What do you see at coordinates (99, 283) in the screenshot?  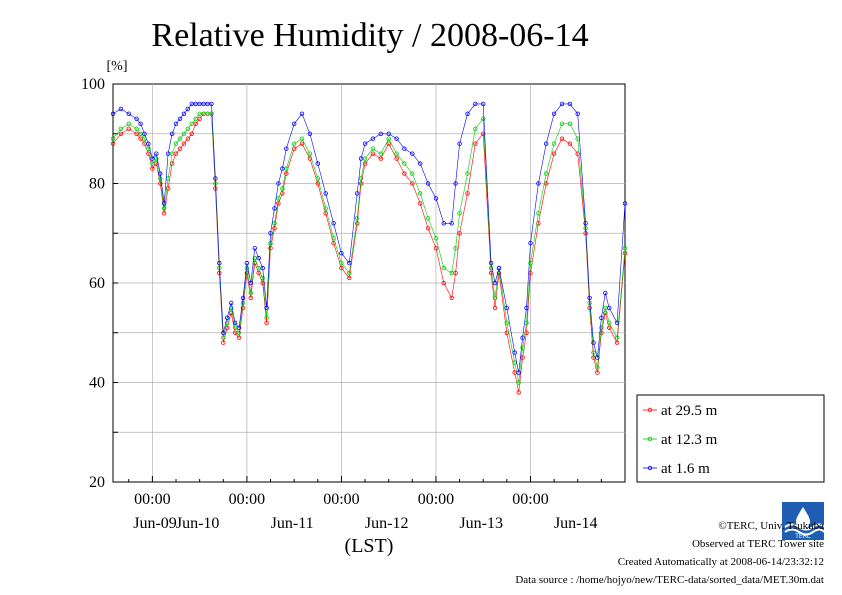 I see `y-axis: 20 40 60 80 100` at bounding box center [99, 283].